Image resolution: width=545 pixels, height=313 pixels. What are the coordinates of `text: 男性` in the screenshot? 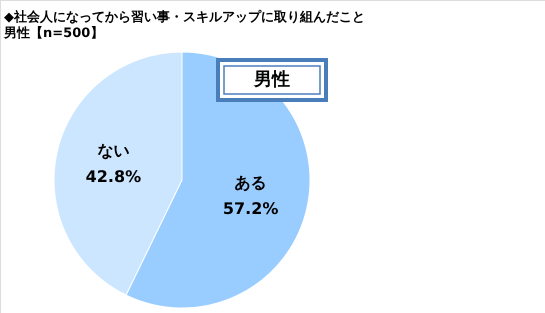 It's located at (271, 79).